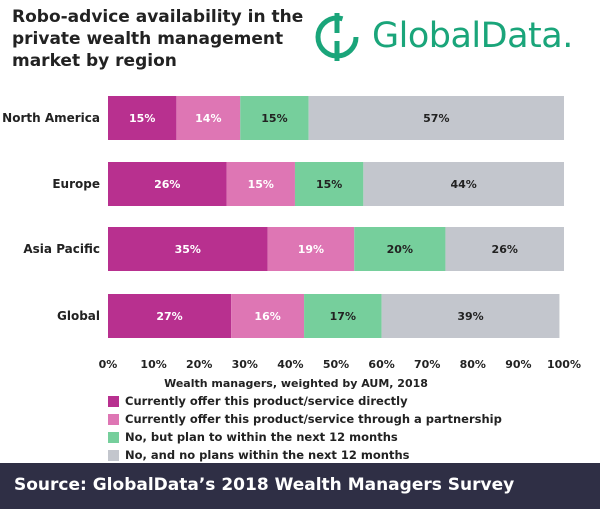 Image resolution: width=600 pixels, height=509 pixels. I want to click on data-label: 20%, so click(400, 249).